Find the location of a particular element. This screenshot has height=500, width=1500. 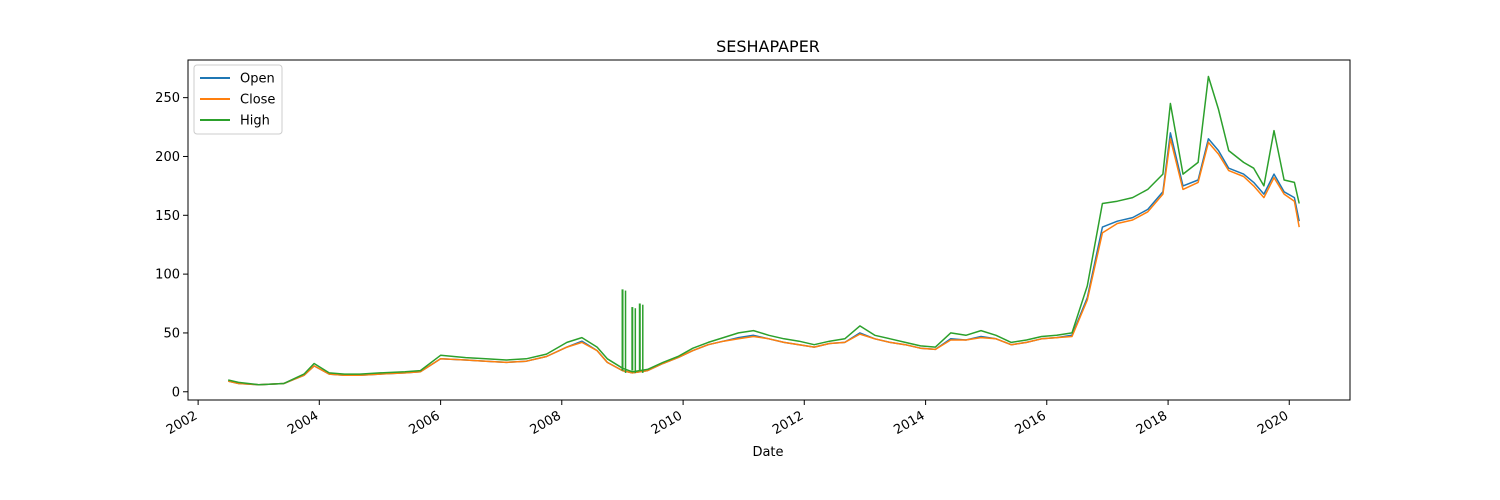

legend: Open Close High is located at coordinates (238, 99).